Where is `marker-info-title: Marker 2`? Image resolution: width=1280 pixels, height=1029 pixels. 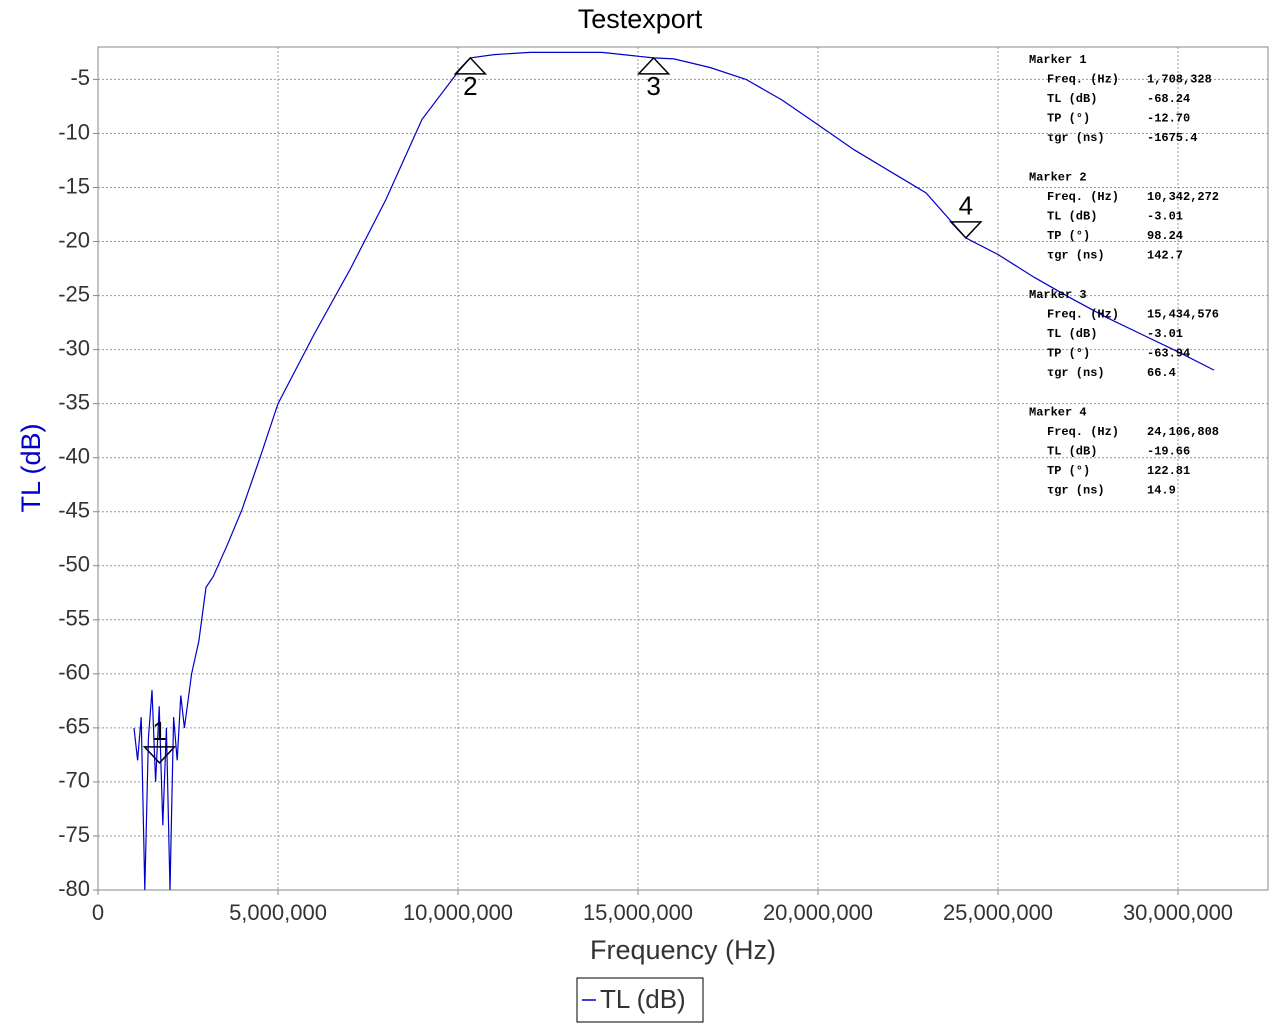
marker-info-title: Marker 2 is located at coordinates (1058, 178).